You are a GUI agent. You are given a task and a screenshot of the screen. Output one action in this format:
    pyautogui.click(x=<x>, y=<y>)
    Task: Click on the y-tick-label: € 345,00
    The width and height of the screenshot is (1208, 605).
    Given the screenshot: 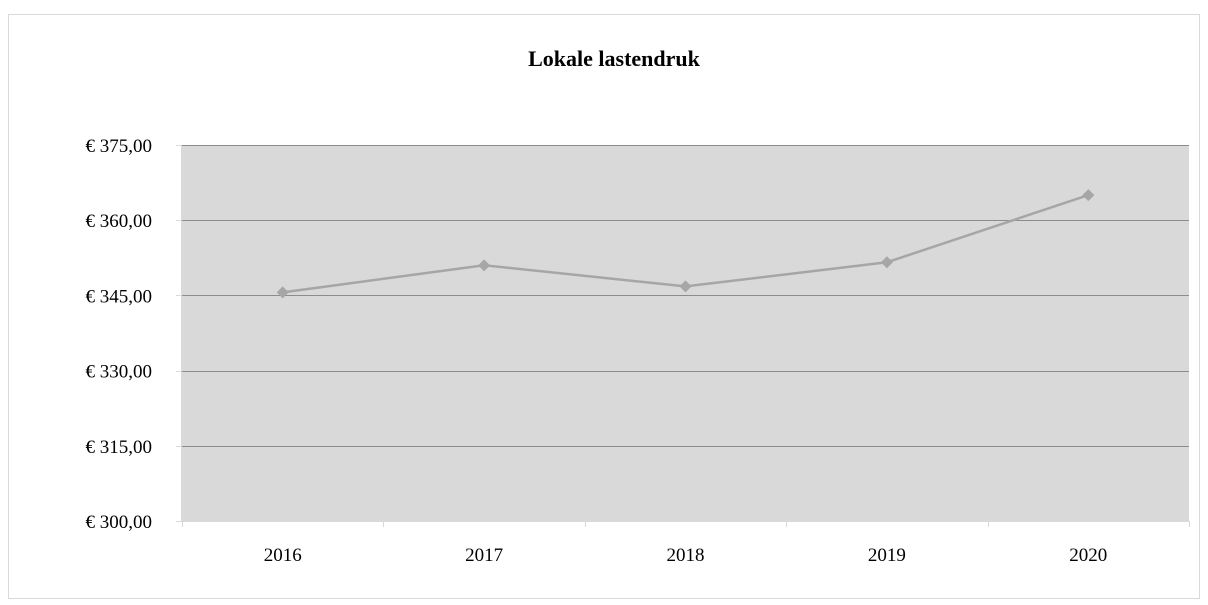 What is the action you would take?
    pyautogui.click(x=119, y=296)
    